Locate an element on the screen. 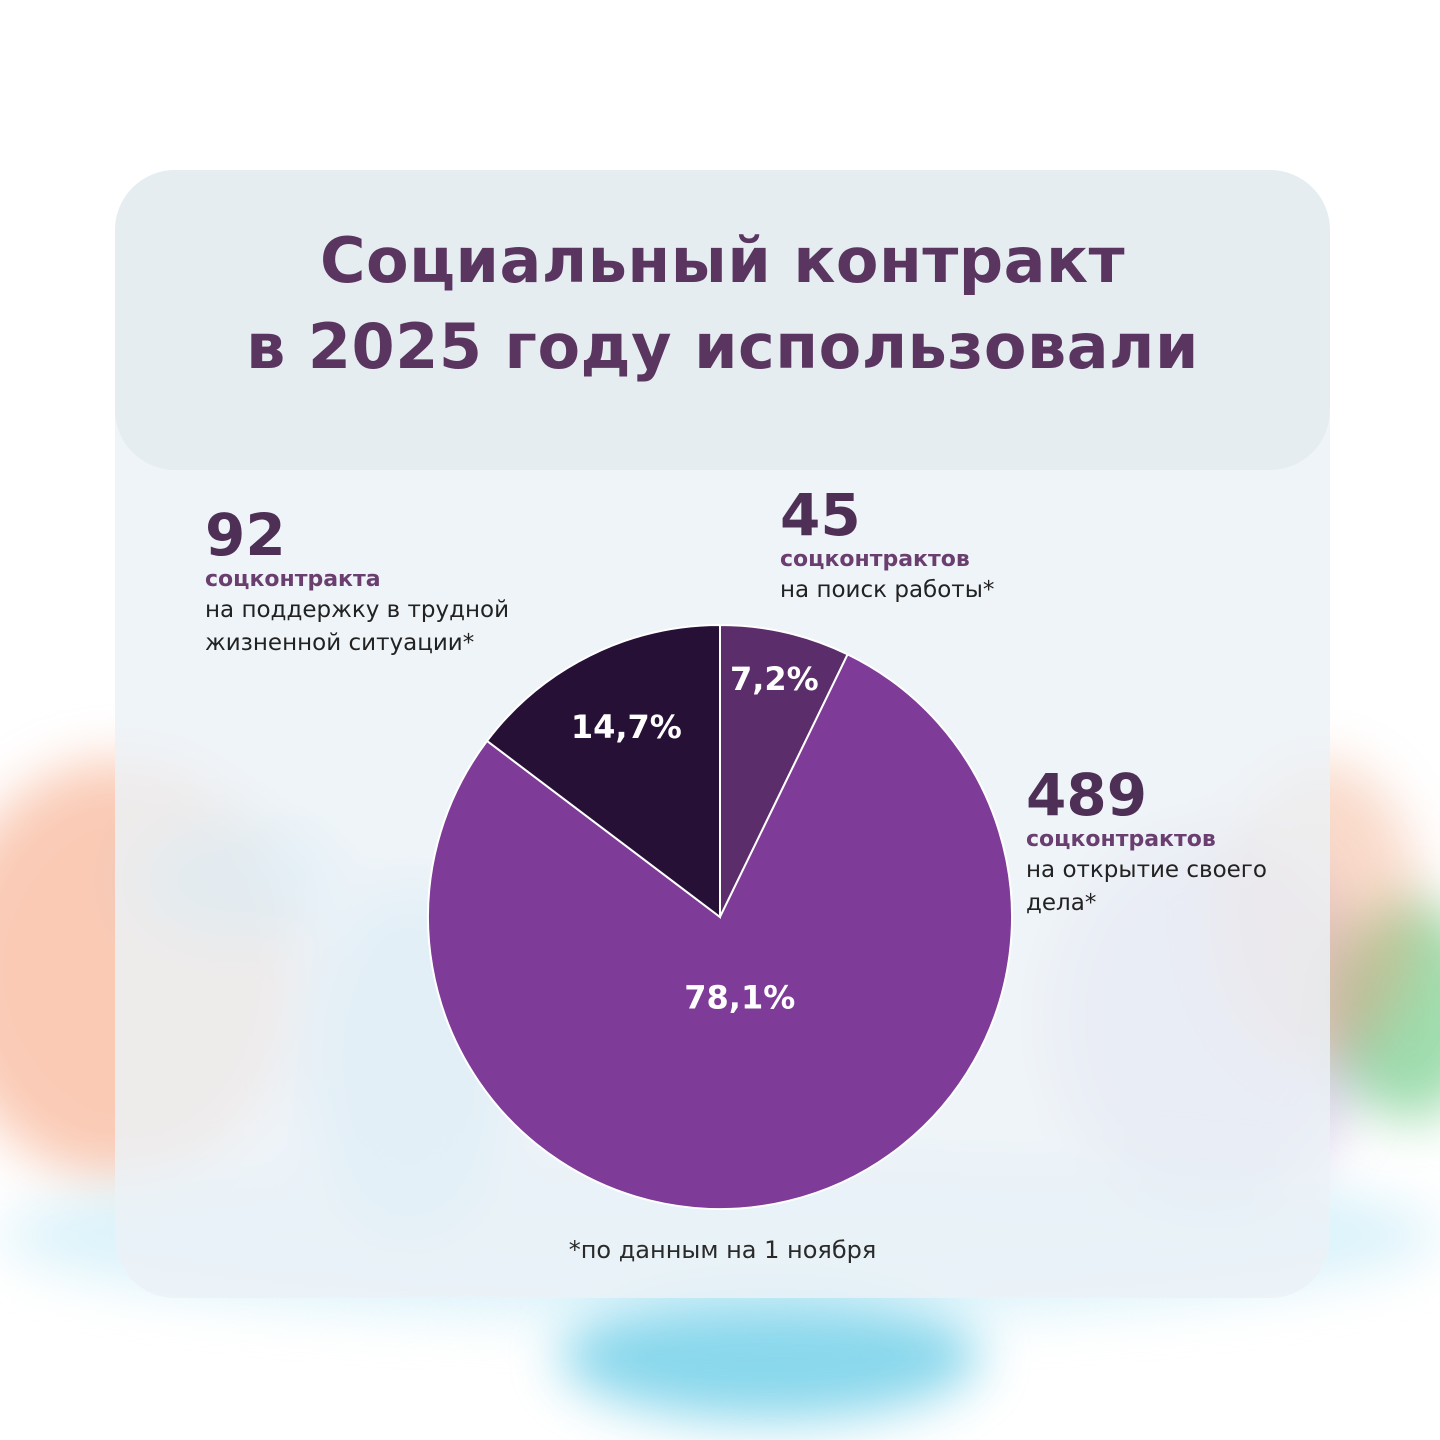  hardship-unit: соцконтракта is located at coordinates (293, 579).